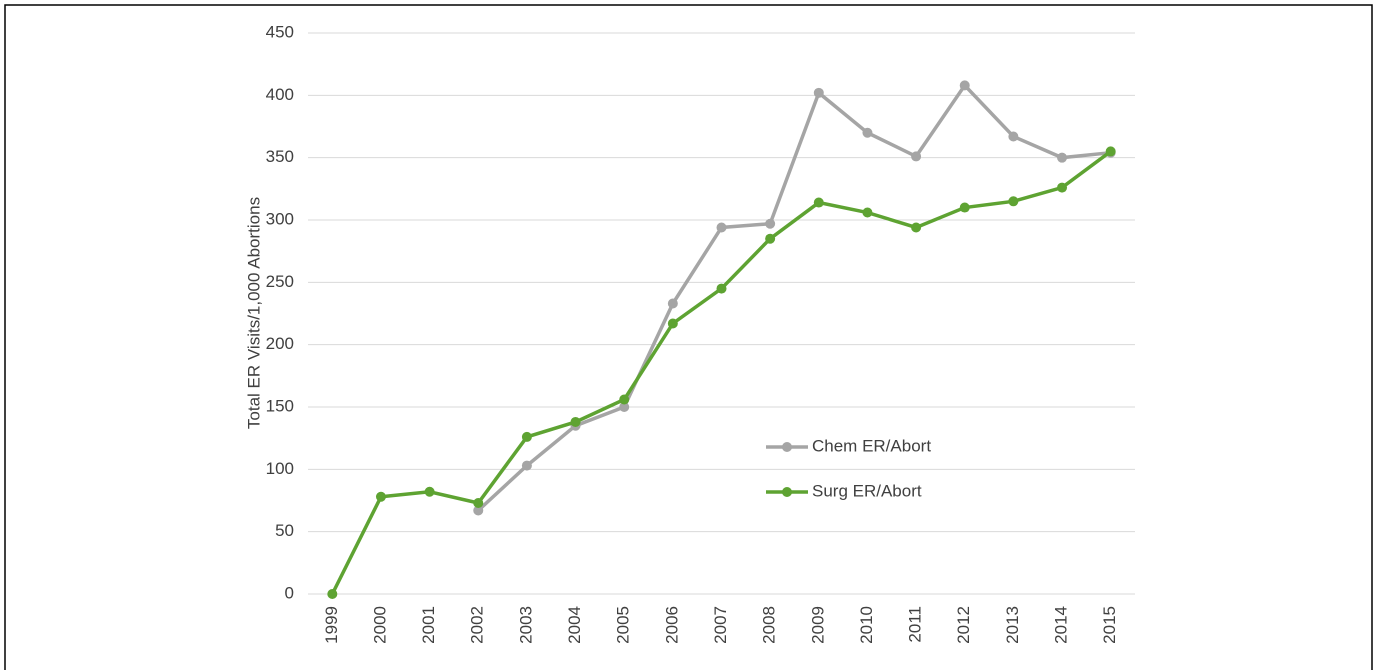  Describe the element at coordinates (1061, 625) in the screenshot. I see `x-tick-label: 2014` at that location.